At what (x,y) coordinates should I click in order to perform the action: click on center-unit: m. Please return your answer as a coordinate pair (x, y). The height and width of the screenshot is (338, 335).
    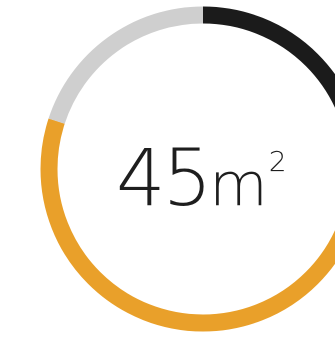
    Looking at the image, I should click on (238, 185).